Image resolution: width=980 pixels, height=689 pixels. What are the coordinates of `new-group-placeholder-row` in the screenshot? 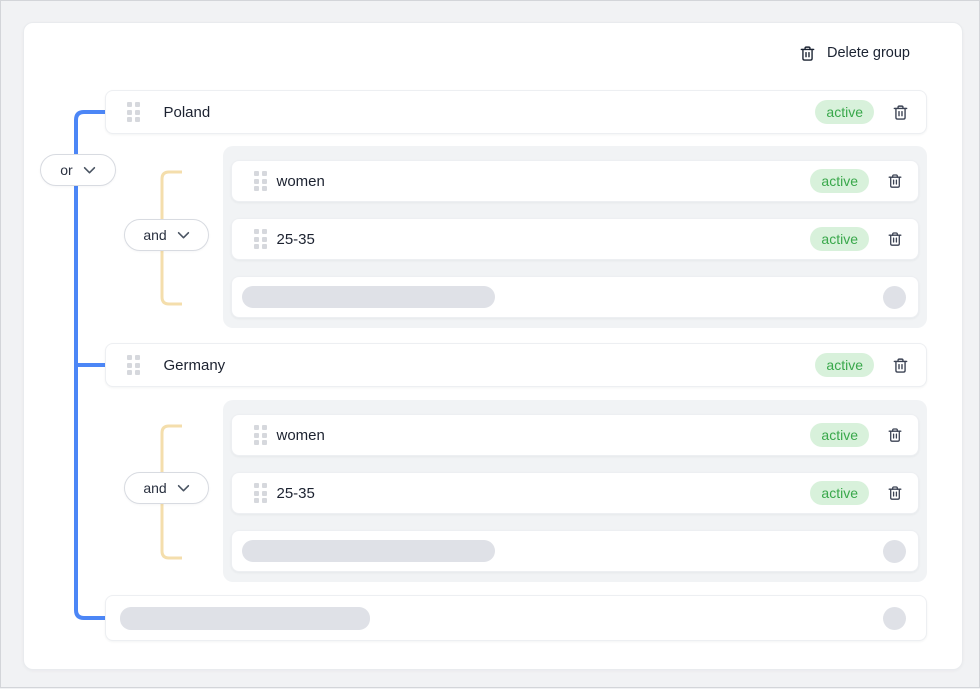 It's located at (516, 618).